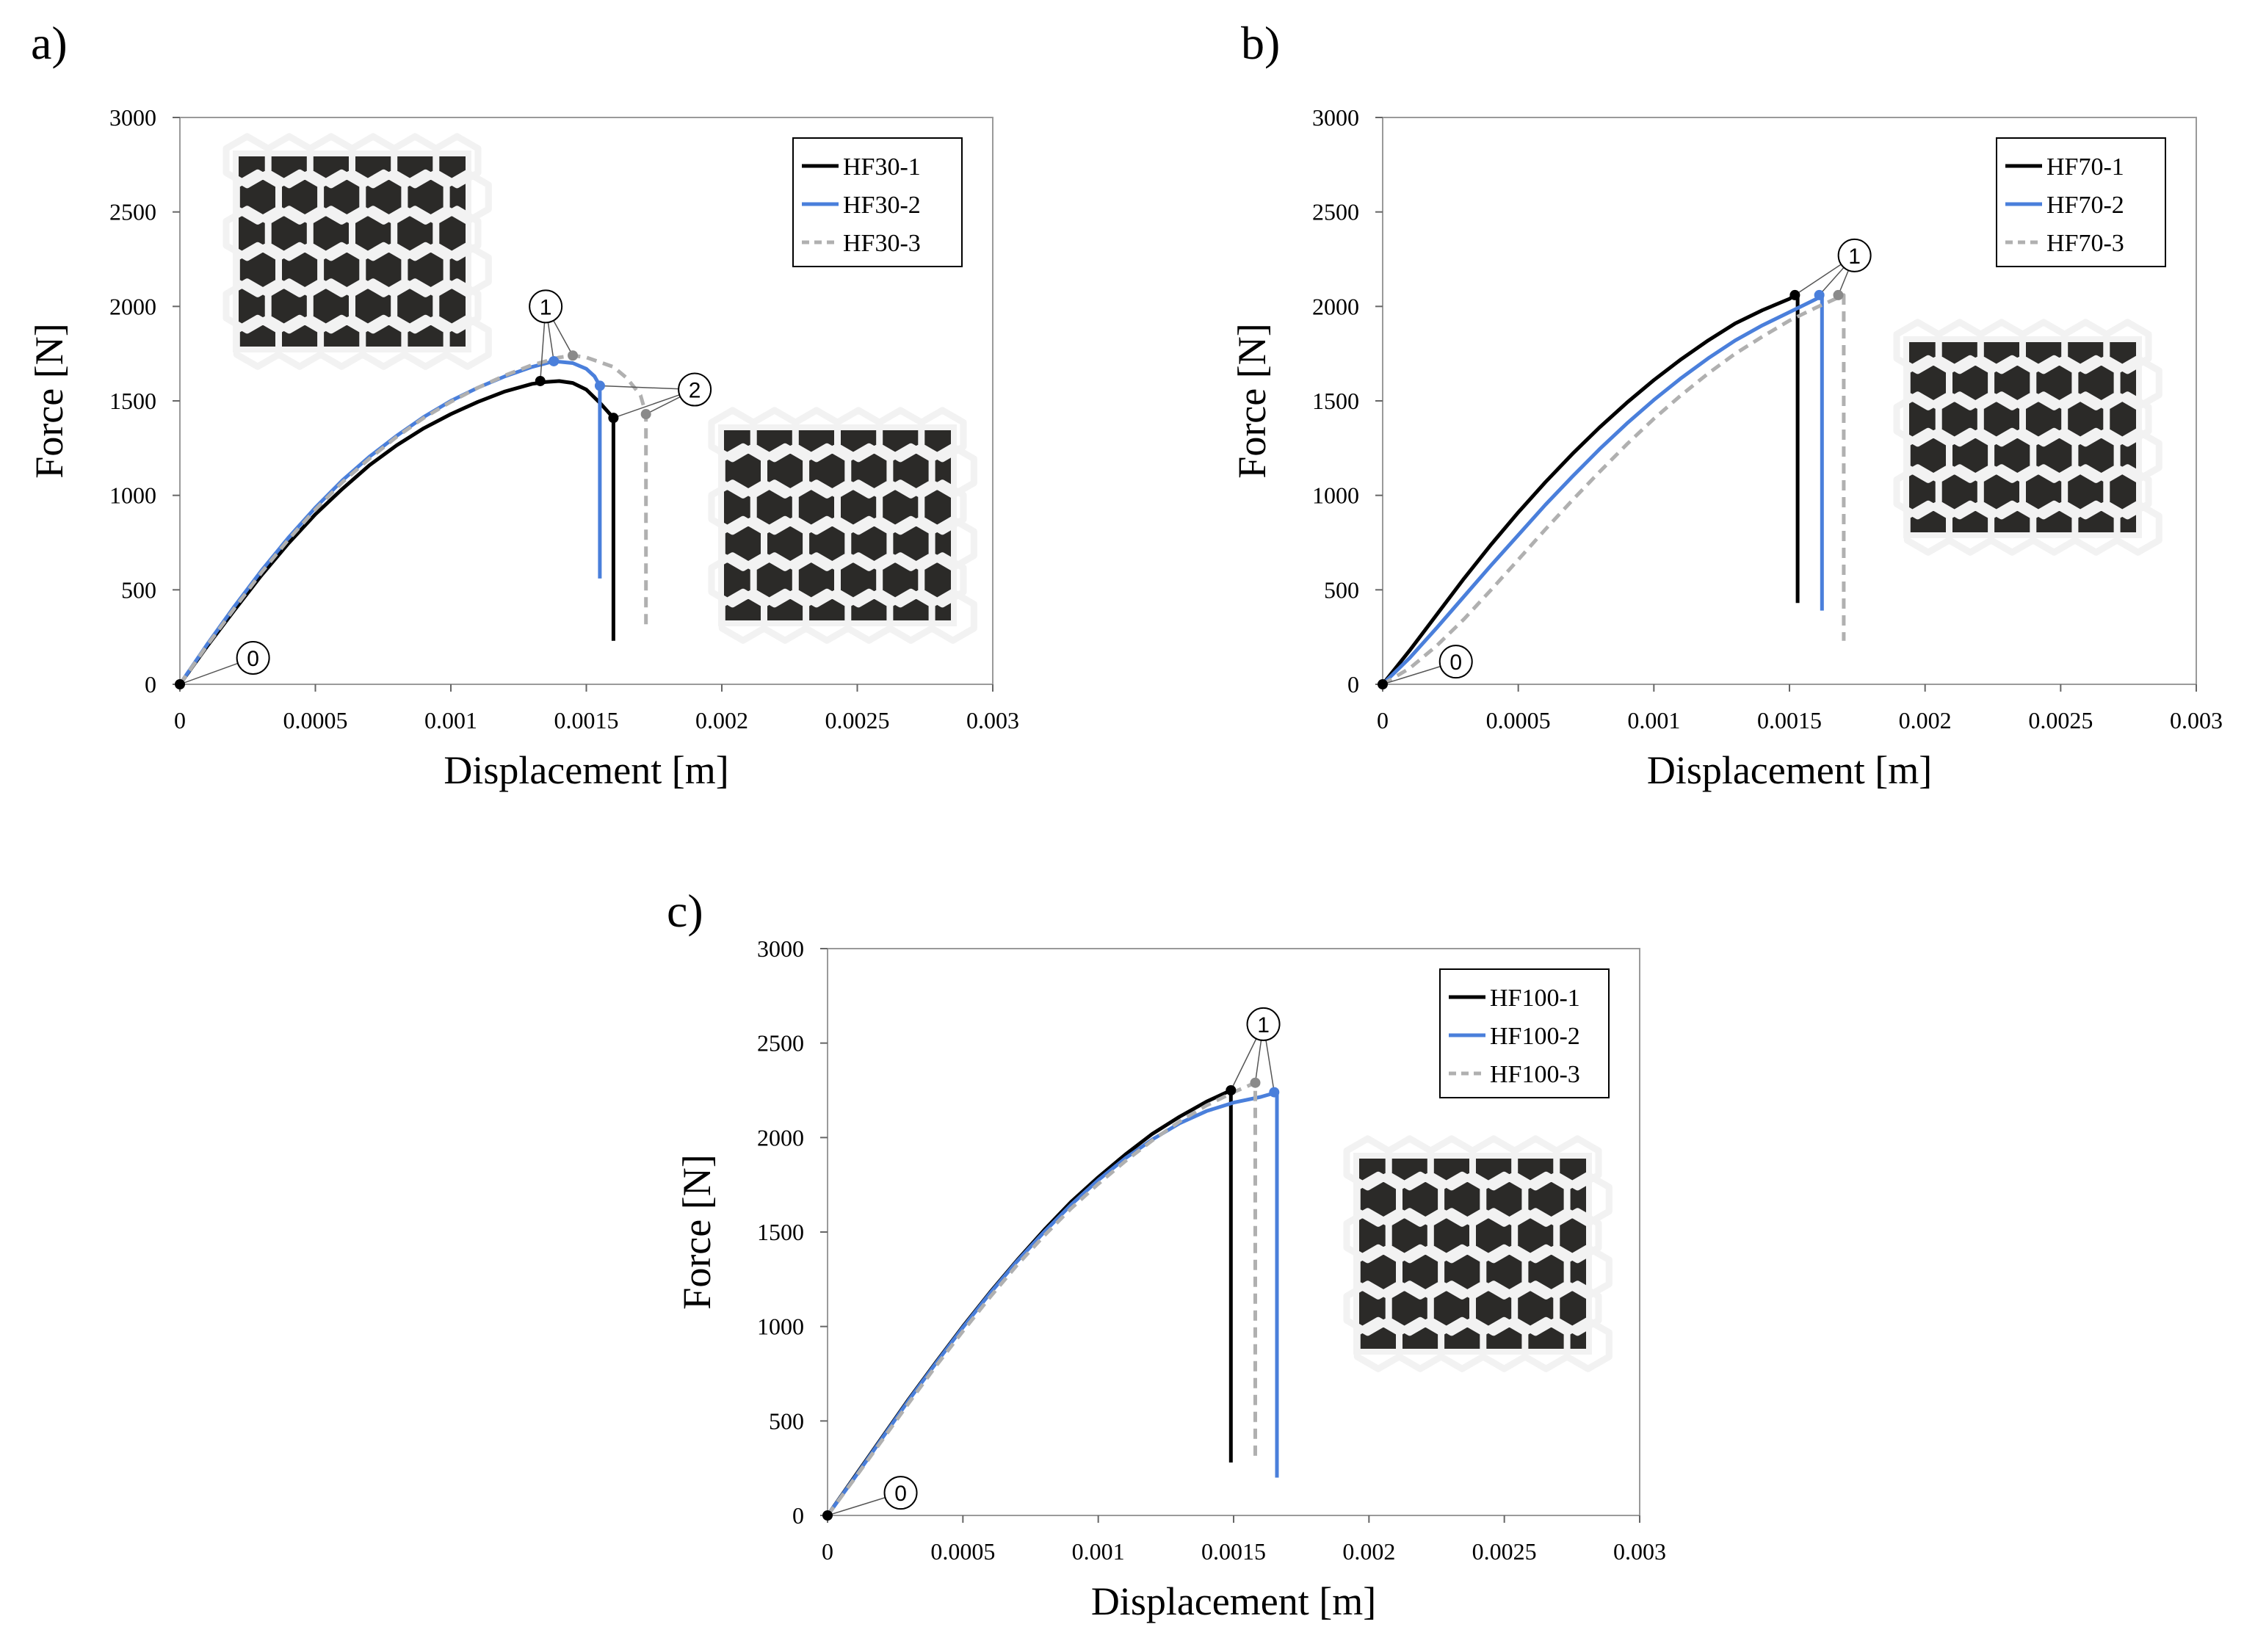 This screenshot has width=2244, height=1652. What do you see at coordinates (2085, 167) in the screenshot?
I see `legend-label: HF70-1` at bounding box center [2085, 167].